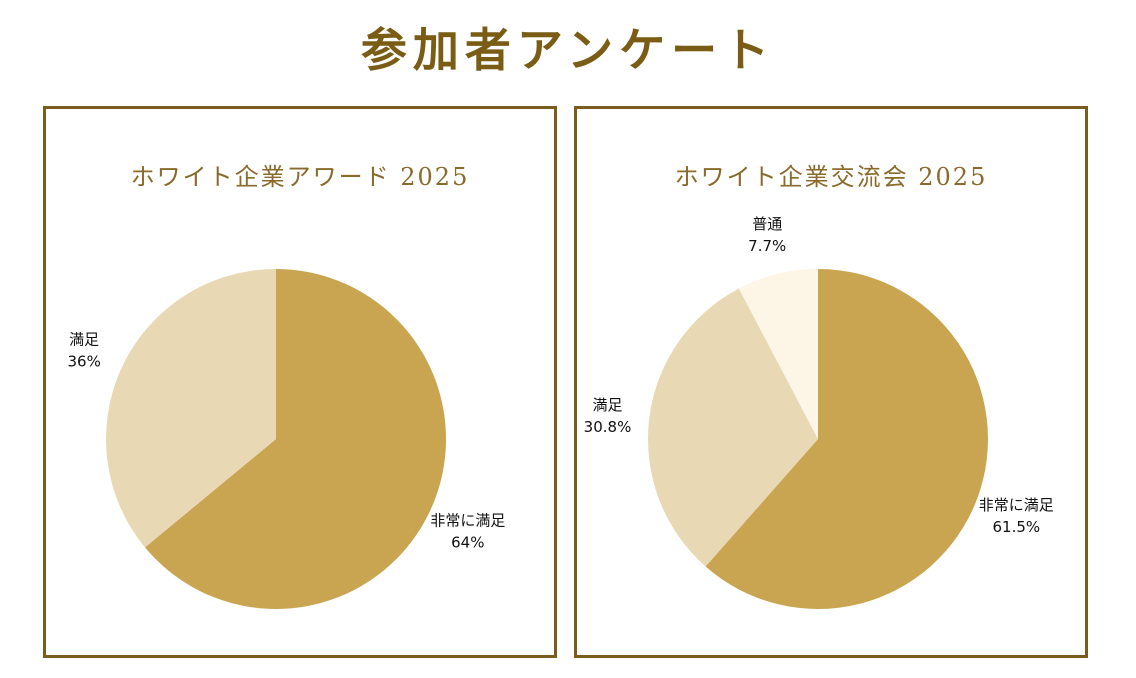  What do you see at coordinates (608, 405) in the screenshot?
I see `pie-label-name-1-1: 満足` at bounding box center [608, 405].